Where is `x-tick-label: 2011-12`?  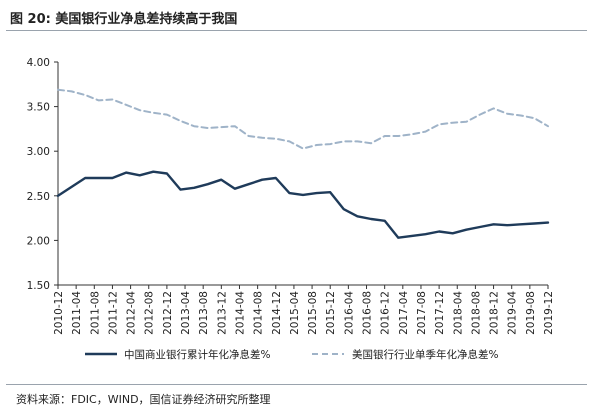 x-tick-label: 2011-12 is located at coordinates (113, 313).